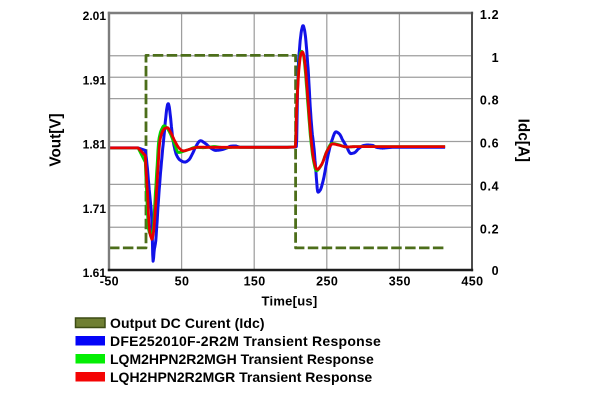  What do you see at coordinates (255, 281) in the screenshot?
I see `svg-text: 150` at bounding box center [255, 281].